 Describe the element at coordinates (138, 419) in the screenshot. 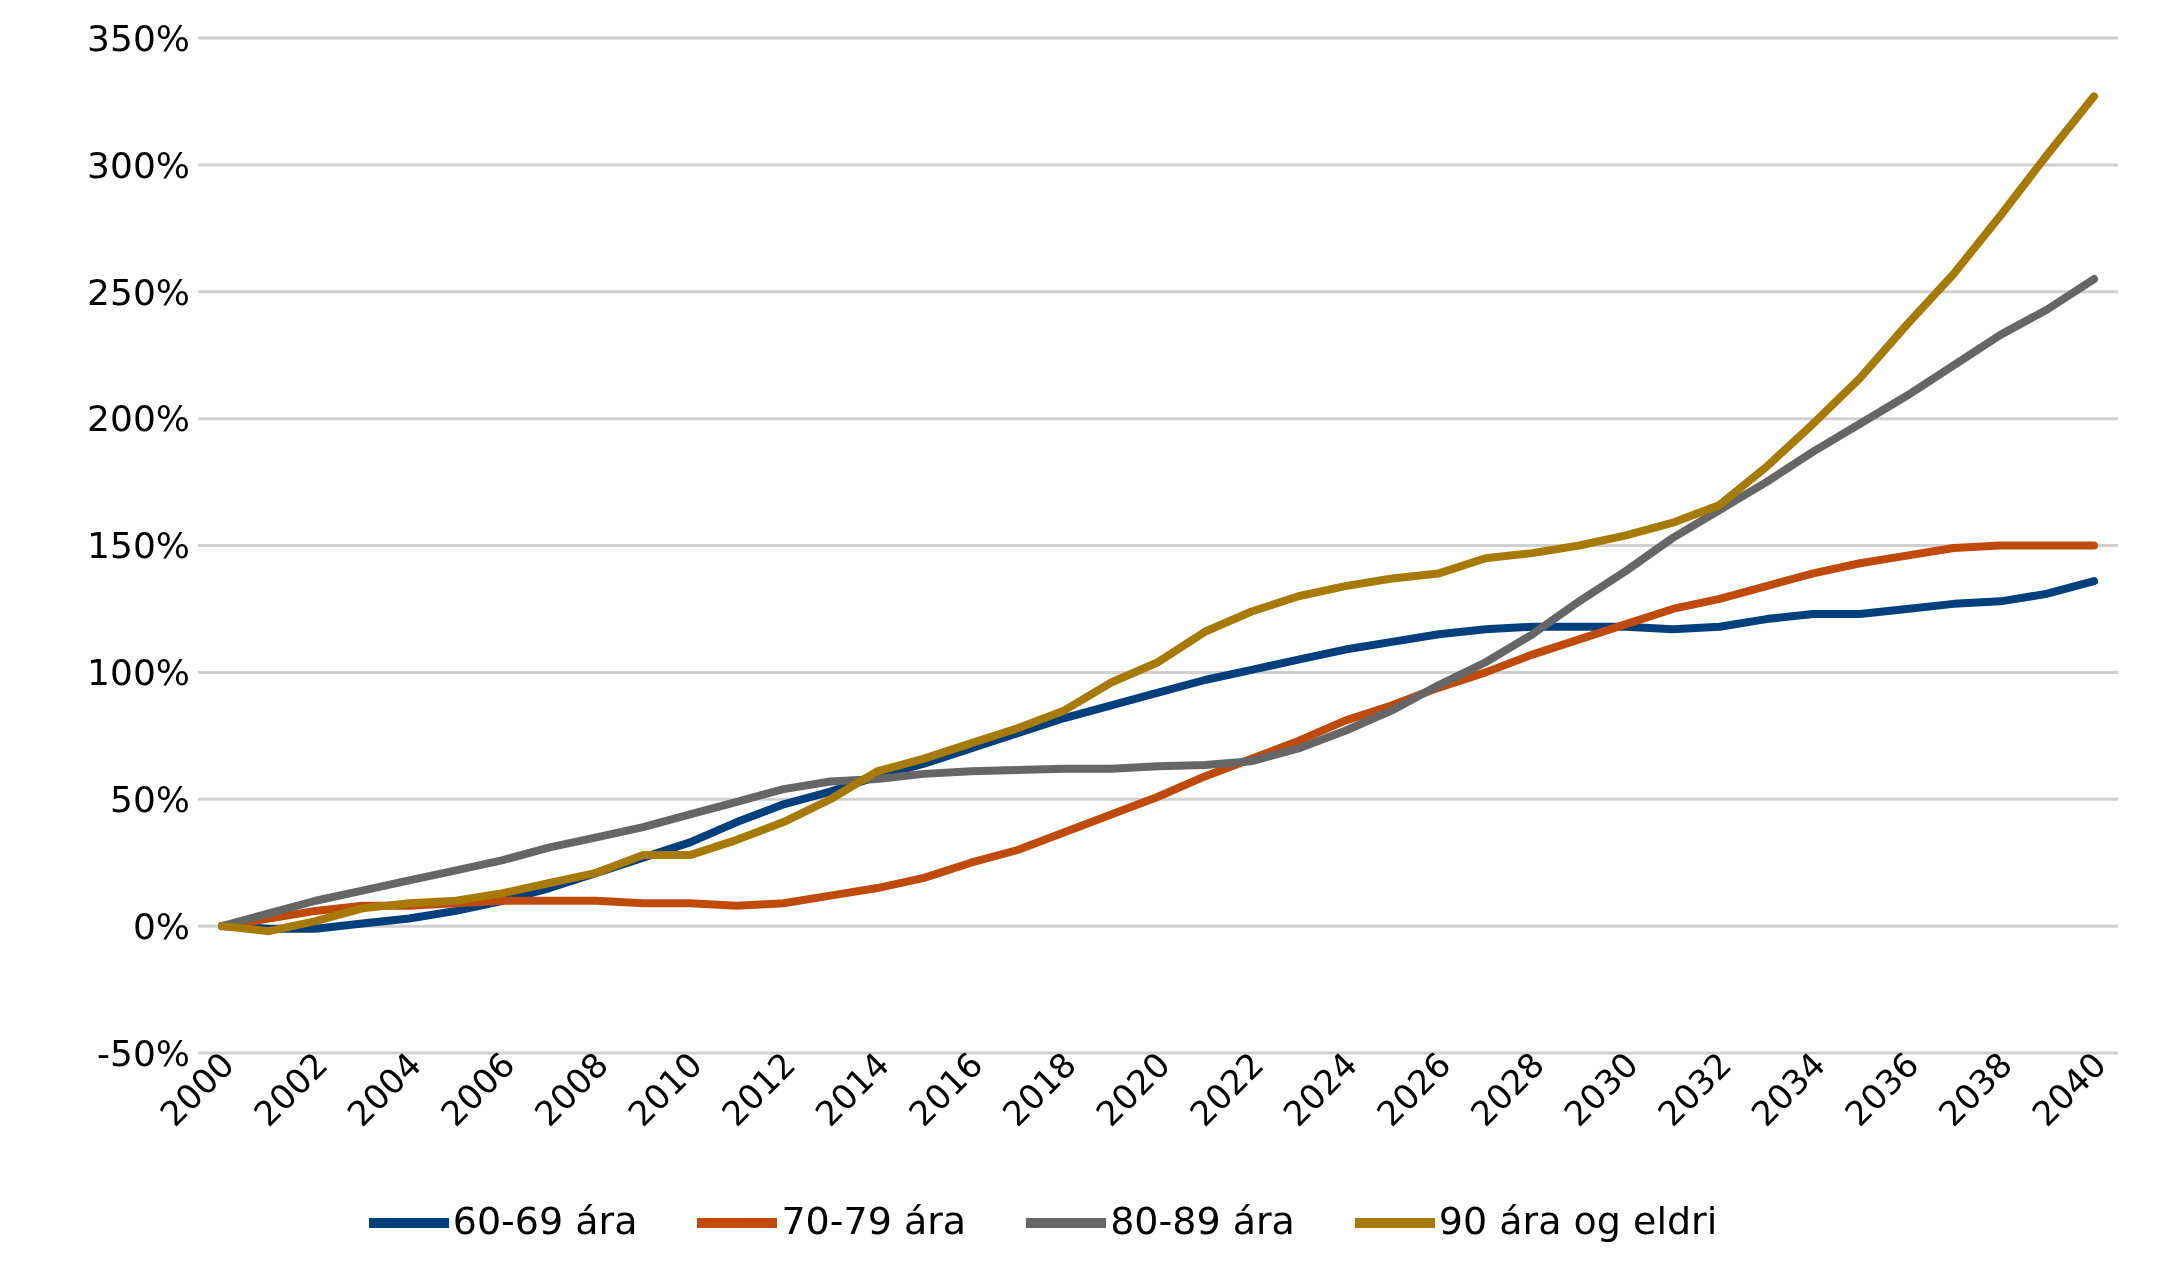

I see `y-tick-label: 200%` at that location.